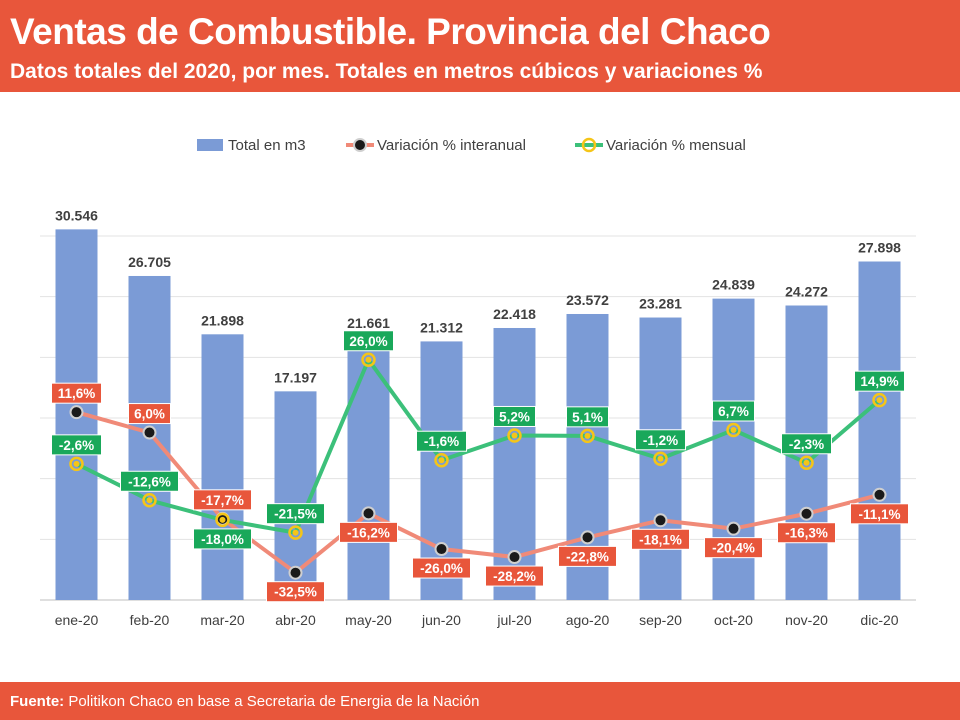  I want to click on mensual-label-nov-20: -2,3%, so click(806, 444).